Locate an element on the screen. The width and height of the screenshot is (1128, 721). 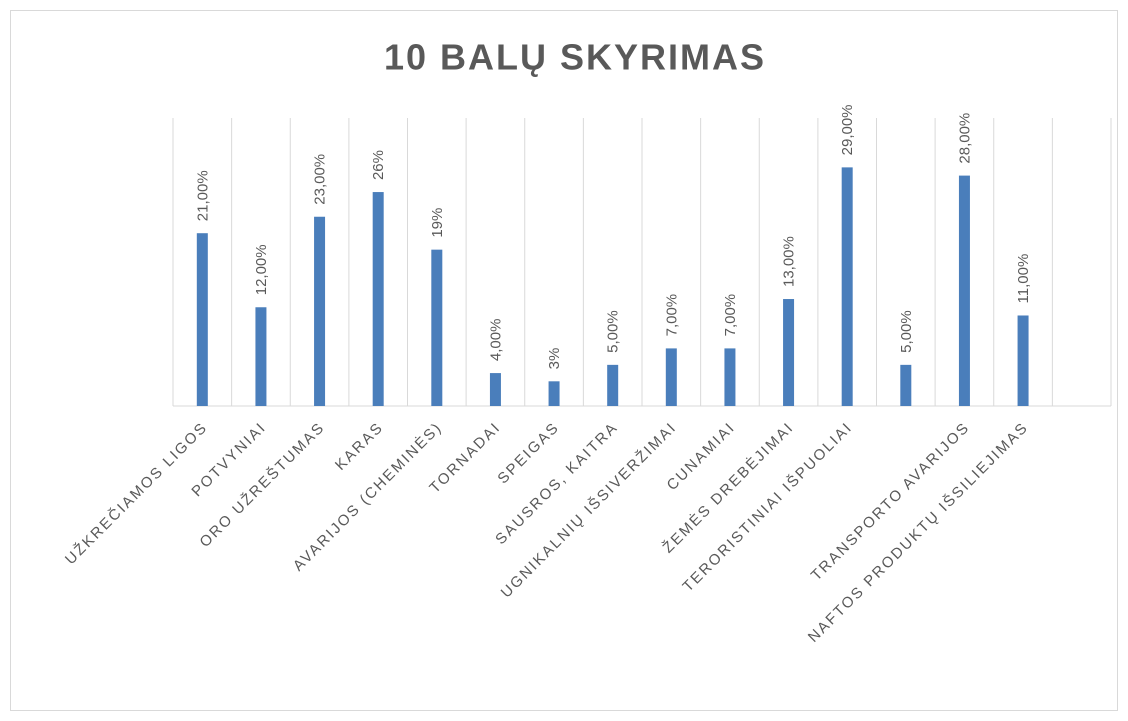
data-label: 23,00% is located at coordinates (320, 179).